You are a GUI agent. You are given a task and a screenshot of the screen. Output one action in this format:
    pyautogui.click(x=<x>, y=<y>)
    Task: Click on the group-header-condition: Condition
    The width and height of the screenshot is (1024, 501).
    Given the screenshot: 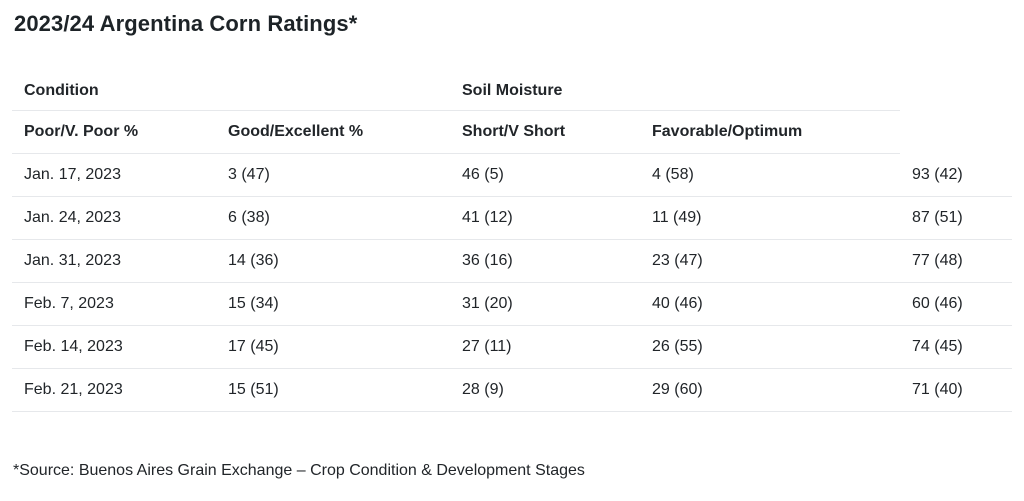 What is the action you would take?
    pyautogui.click(x=114, y=92)
    